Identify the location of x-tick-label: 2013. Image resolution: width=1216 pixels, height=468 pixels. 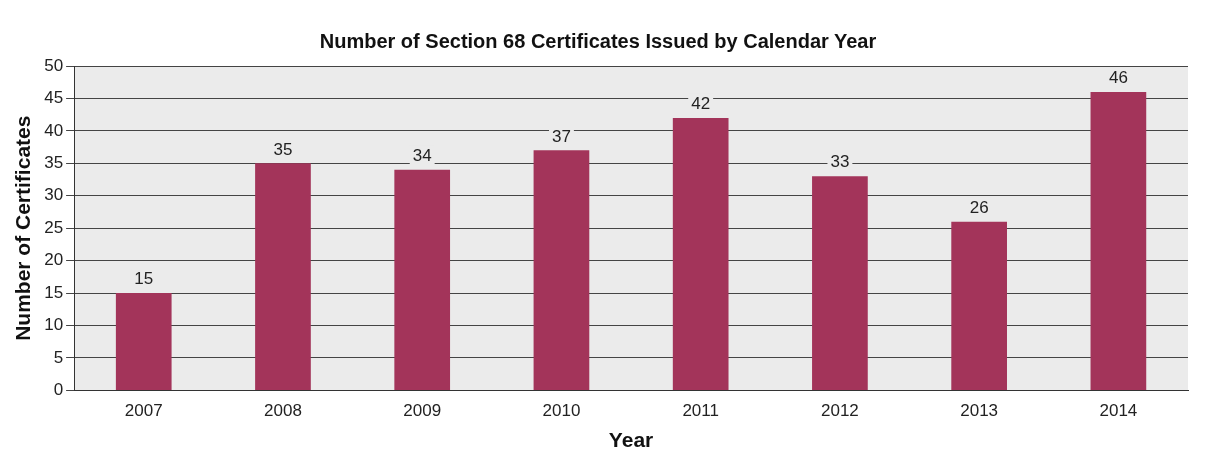
(979, 411).